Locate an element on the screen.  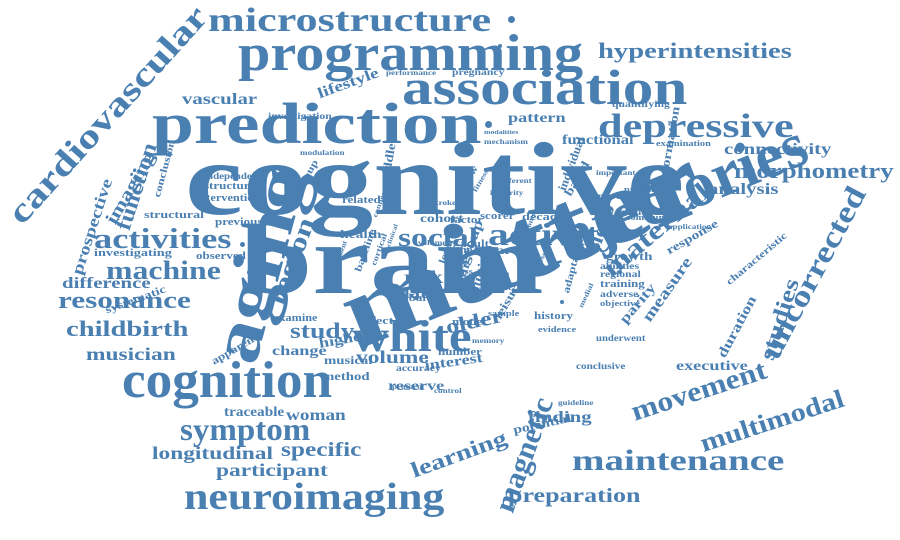
word-important: important is located at coordinates (616, 173).